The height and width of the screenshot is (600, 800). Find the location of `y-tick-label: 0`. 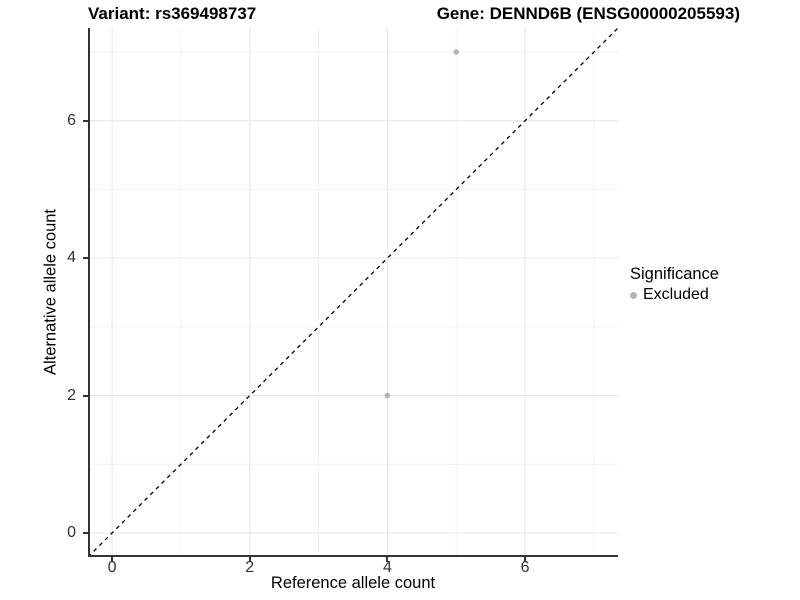

y-tick-label: 0 is located at coordinates (71, 532).